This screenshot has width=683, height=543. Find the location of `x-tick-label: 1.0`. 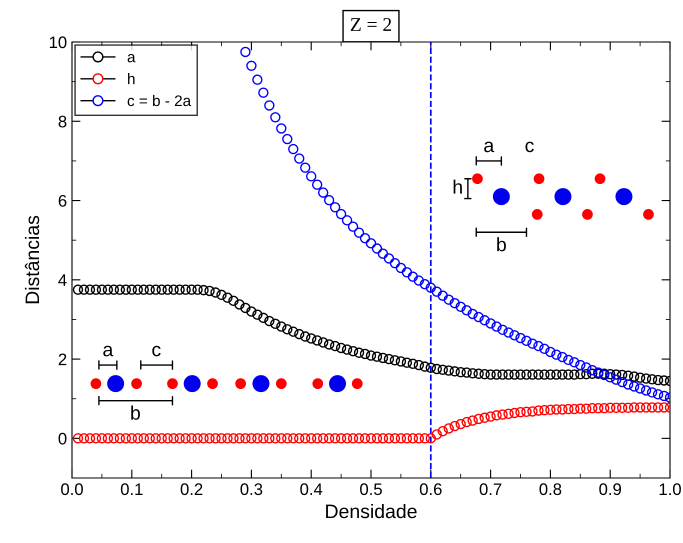

x-tick-label: 1.0 is located at coordinates (670, 489).